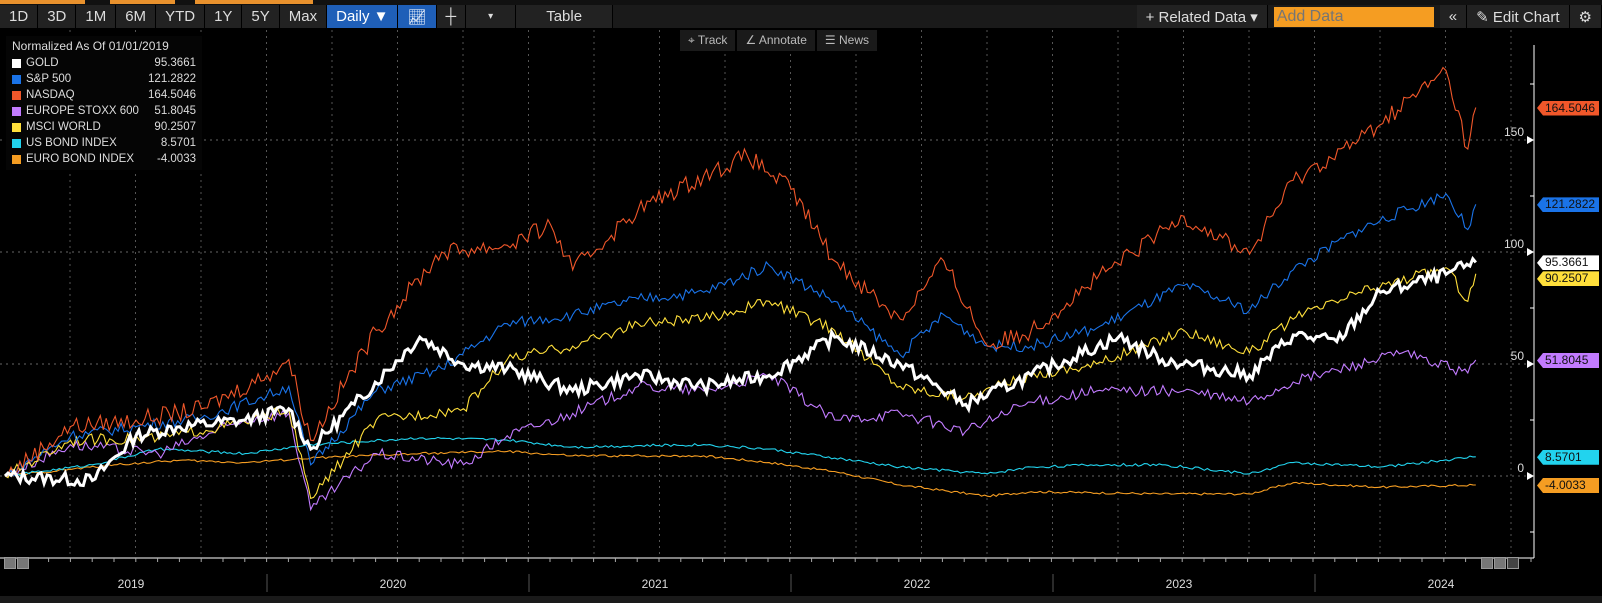 This screenshot has width=1602, height=603. I want to click on related-data-button: + Related Data ▾, so click(1202, 16).